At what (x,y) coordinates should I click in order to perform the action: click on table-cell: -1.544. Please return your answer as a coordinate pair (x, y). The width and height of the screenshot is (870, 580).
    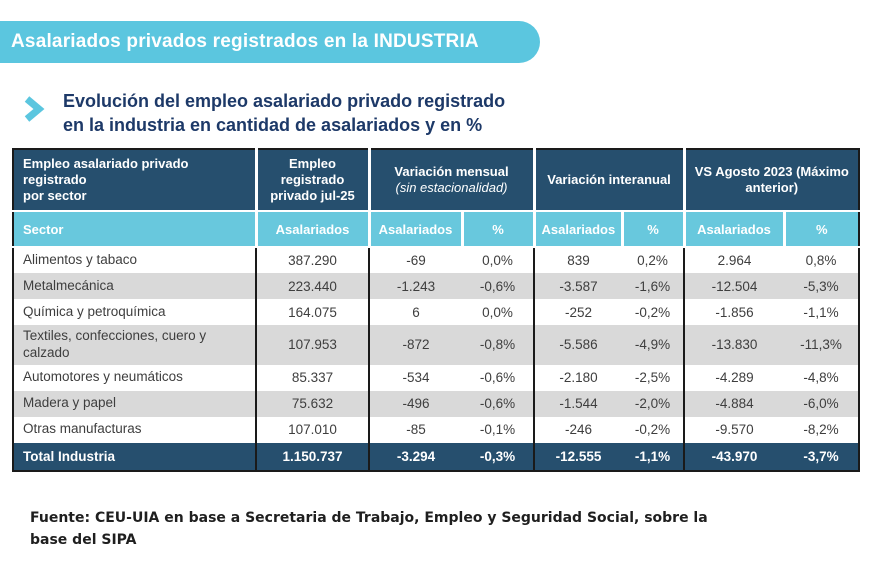
    Looking at the image, I should click on (578, 403).